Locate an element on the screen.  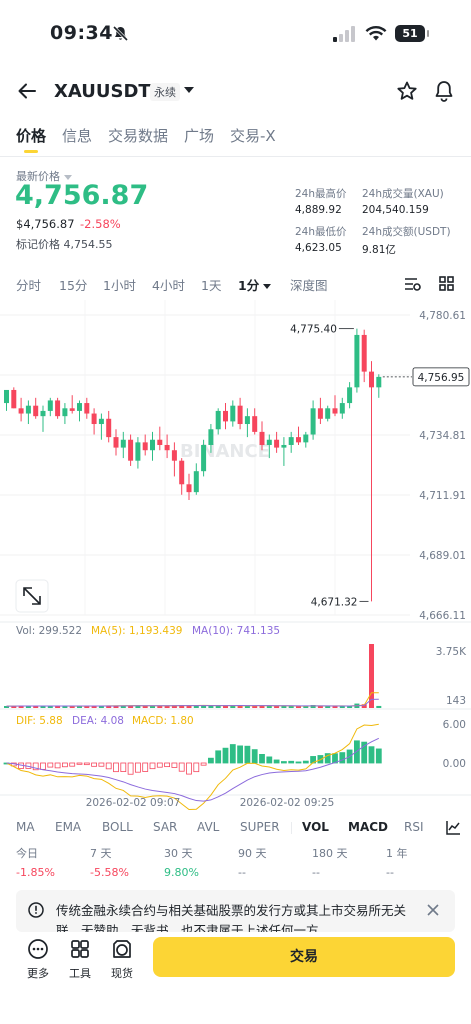
price-axis-label: 4,780.61 is located at coordinates (442, 316).